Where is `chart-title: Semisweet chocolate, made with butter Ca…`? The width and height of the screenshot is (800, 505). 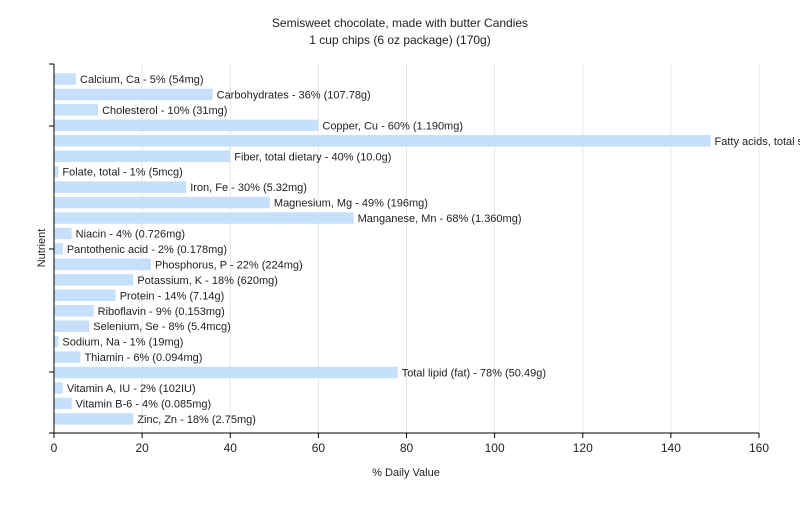
chart-title: Semisweet chocolate, made with butter Ca… is located at coordinates (400, 23).